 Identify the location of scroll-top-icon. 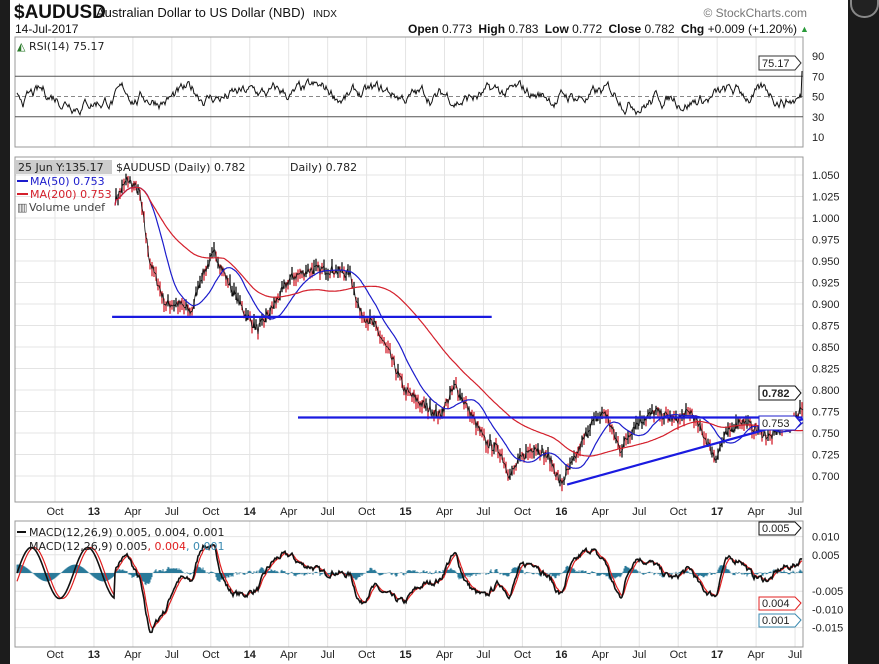
(864, 9).